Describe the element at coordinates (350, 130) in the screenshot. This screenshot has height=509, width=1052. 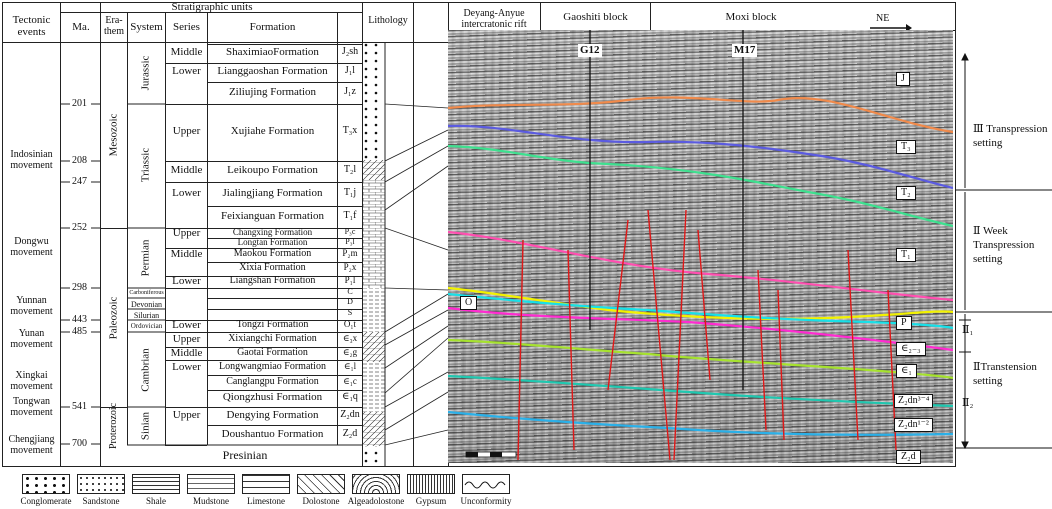
I see `formation-code: T₃x` at that location.